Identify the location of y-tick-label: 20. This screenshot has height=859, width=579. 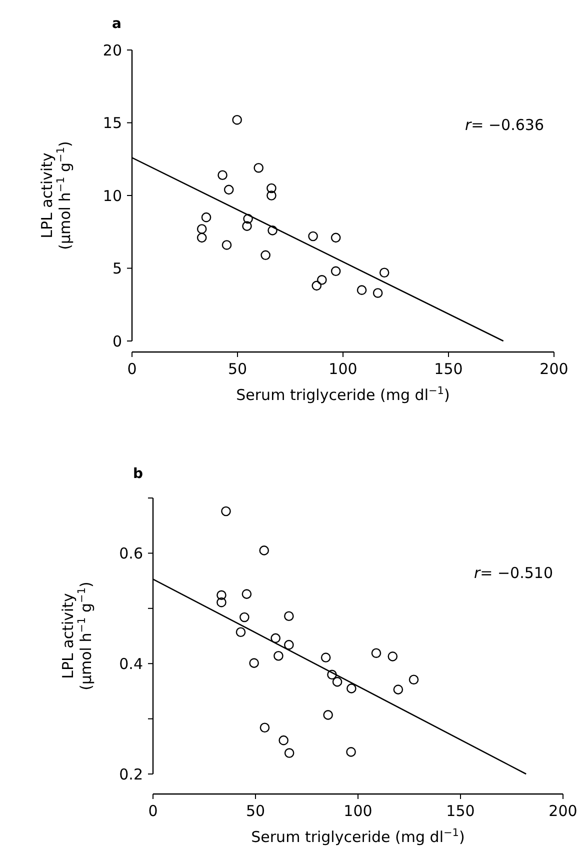
(112, 50).